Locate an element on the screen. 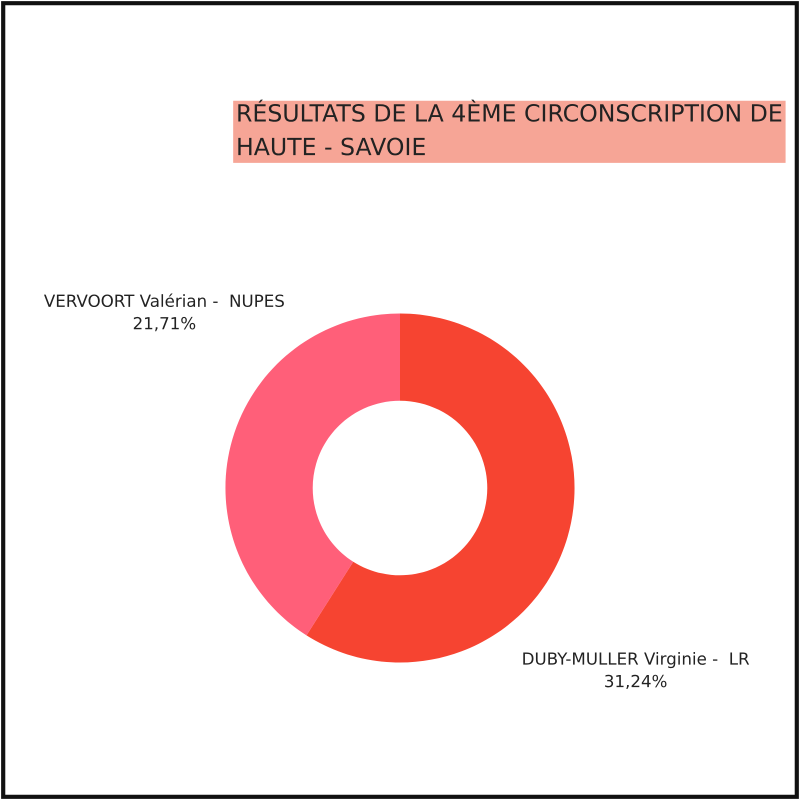 The width and height of the screenshot is (800, 800). slice-label: VERVOORT Valérian - NUPES is located at coordinates (164, 300).